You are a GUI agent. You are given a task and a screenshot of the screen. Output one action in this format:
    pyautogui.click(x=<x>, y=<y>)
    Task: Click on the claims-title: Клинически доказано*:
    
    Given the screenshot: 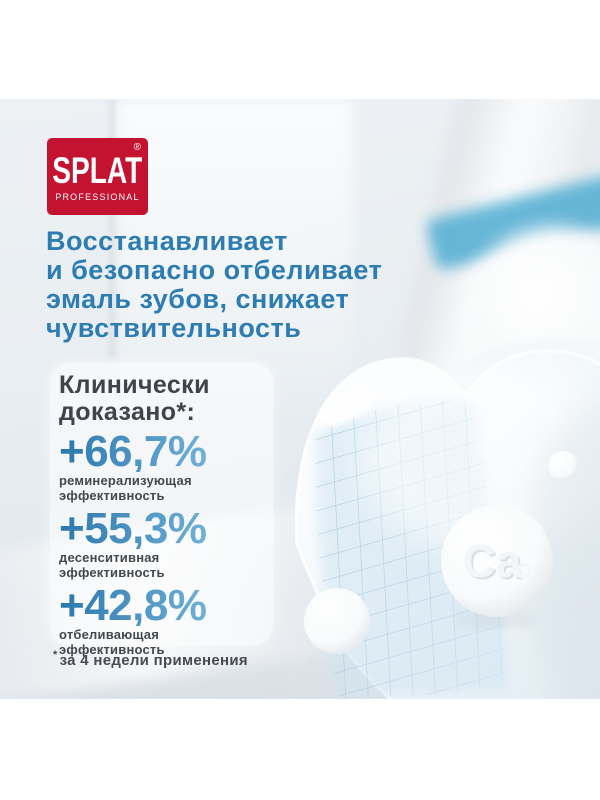 What is the action you would take?
    pyautogui.click(x=166, y=399)
    